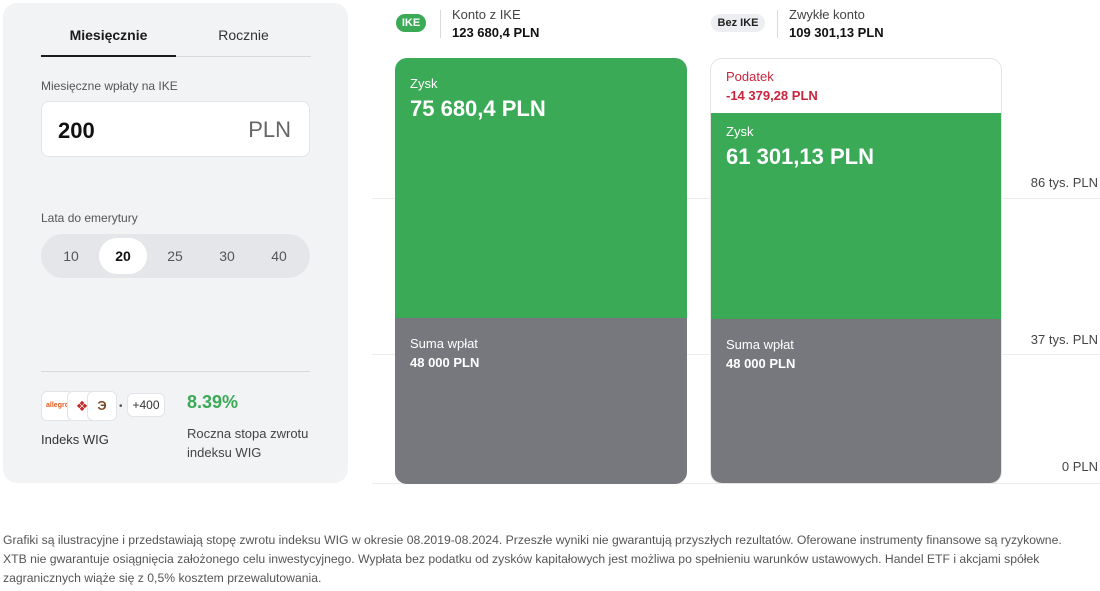 This screenshot has width=1100, height=591. What do you see at coordinates (856, 401) in the screenshot?
I see `regular-deposits-segment: Suma wpłat 48 000 PLN` at bounding box center [856, 401].